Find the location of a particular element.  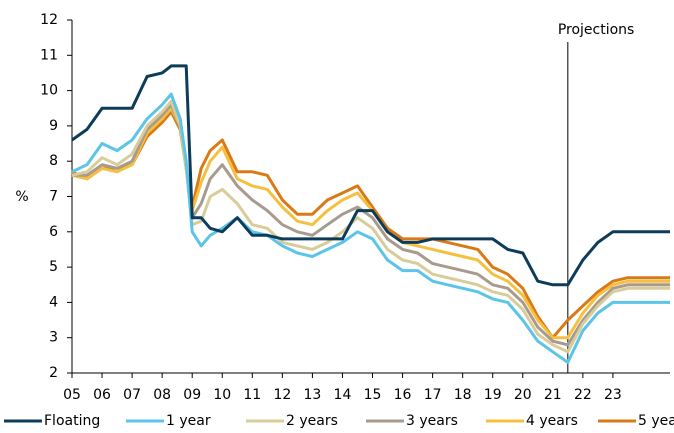

y-tick-label: 7 is located at coordinates (53, 197).